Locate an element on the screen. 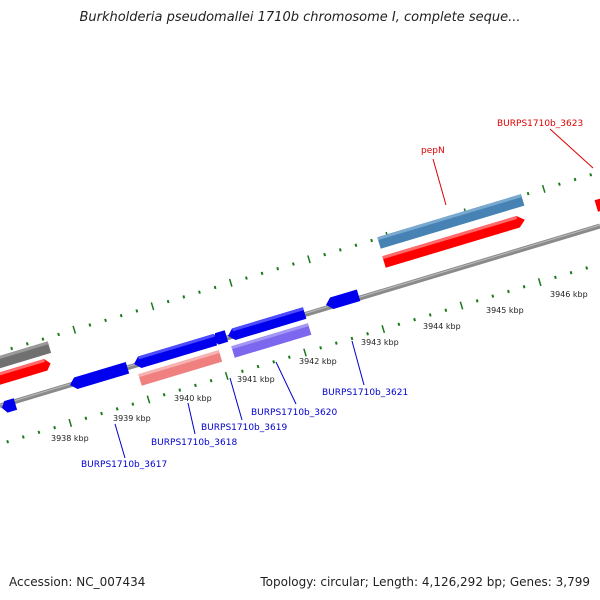 This screenshot has height=600, width=600. kbp-label: 3945 kbp is located at coordinates (505, 310).